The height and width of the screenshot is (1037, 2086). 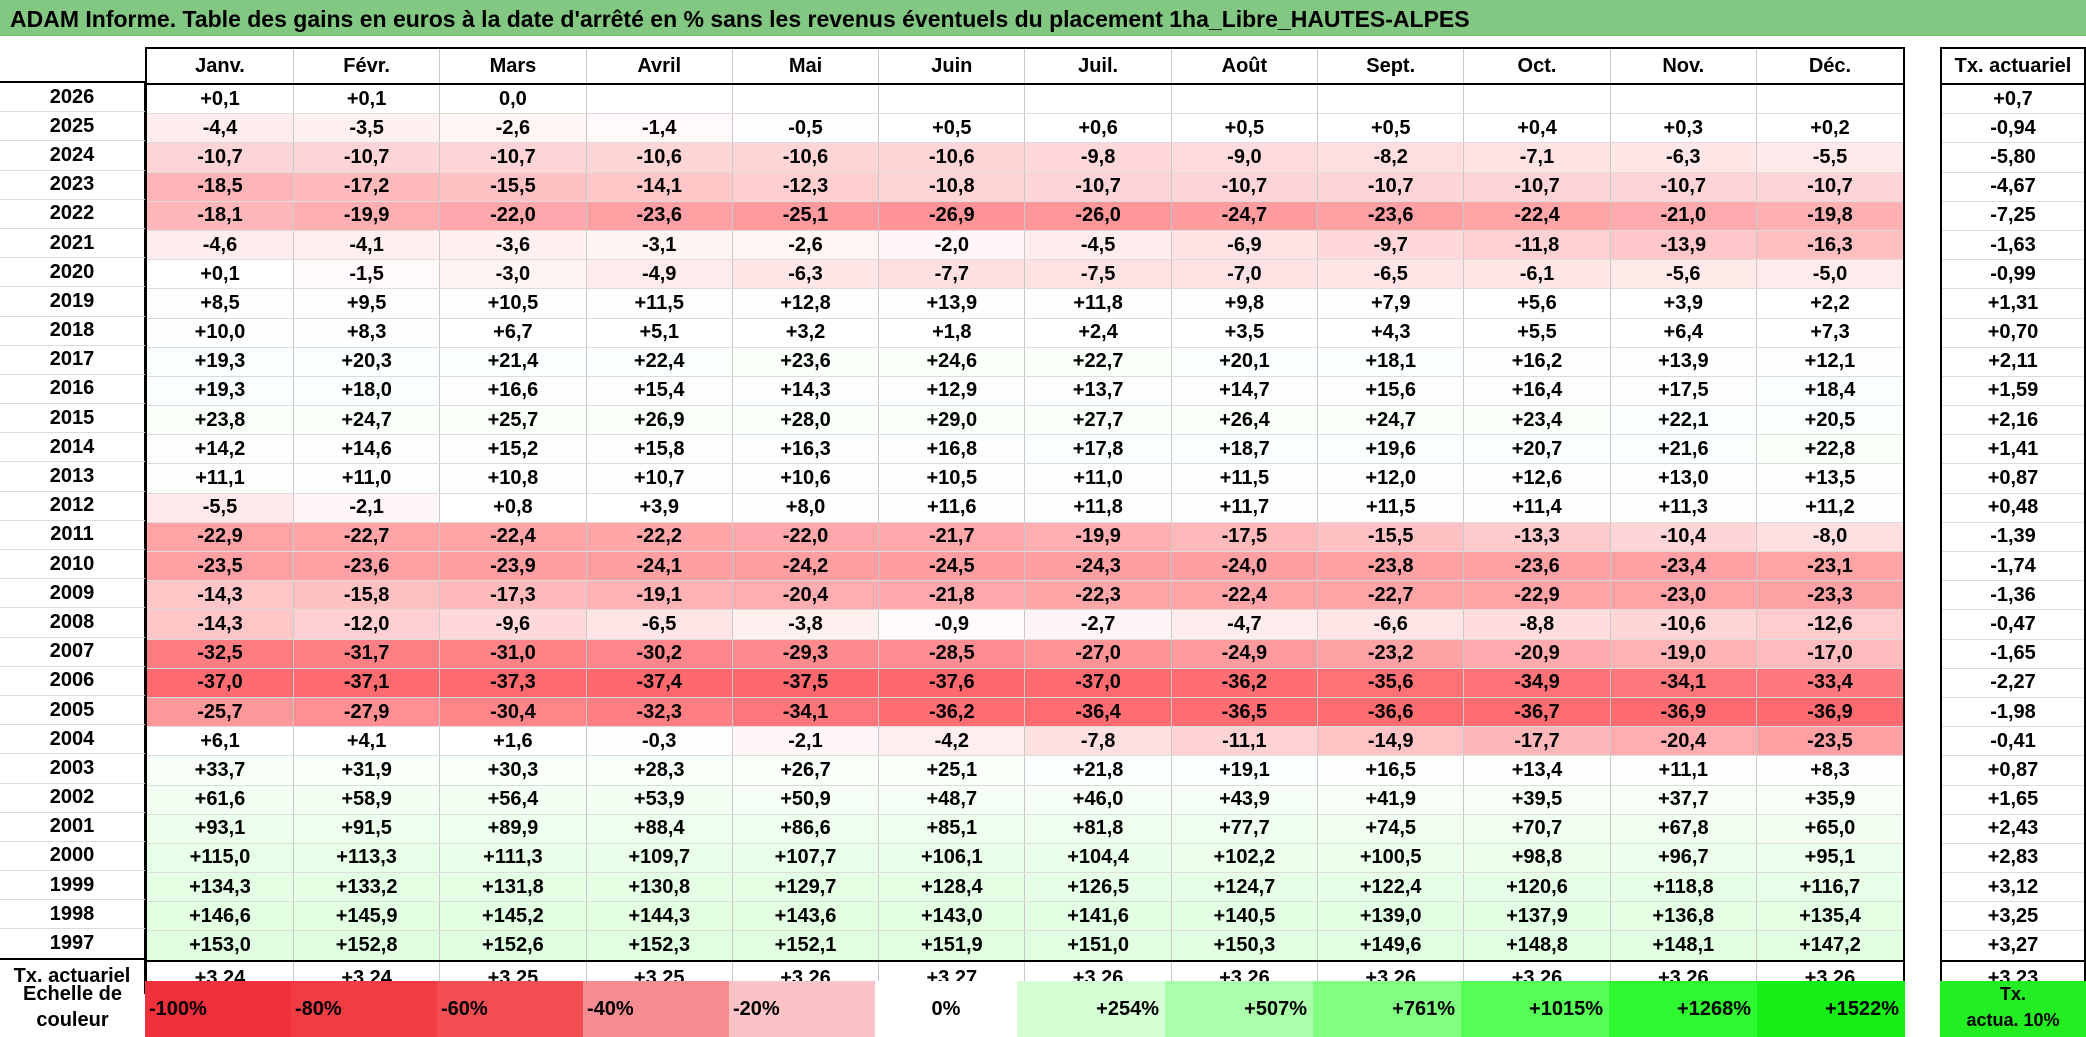 I want to click on color-scale-rate-line1: Tx., so click(x=2012, y=994).